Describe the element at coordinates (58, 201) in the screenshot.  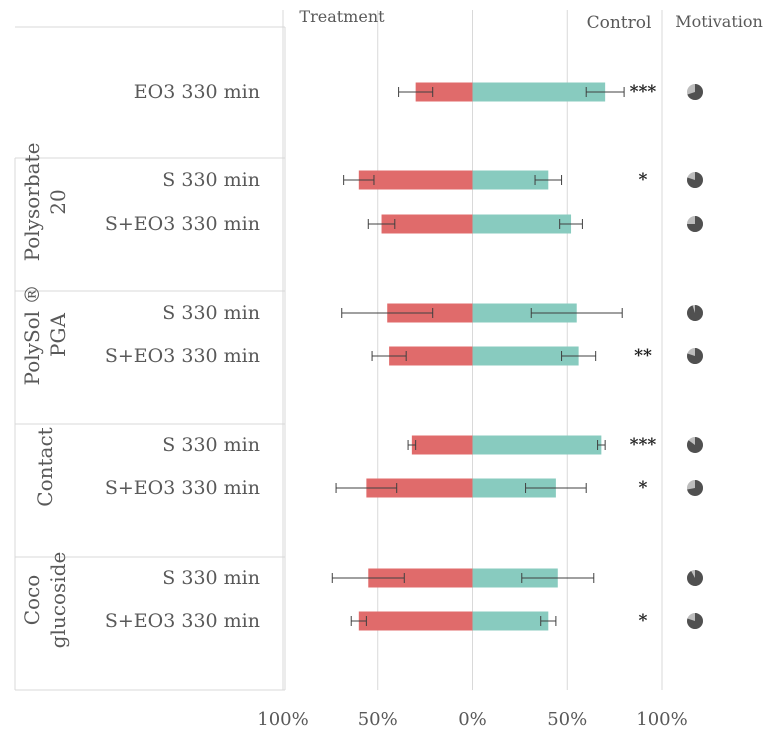
I see `group-label: 20` at that location.